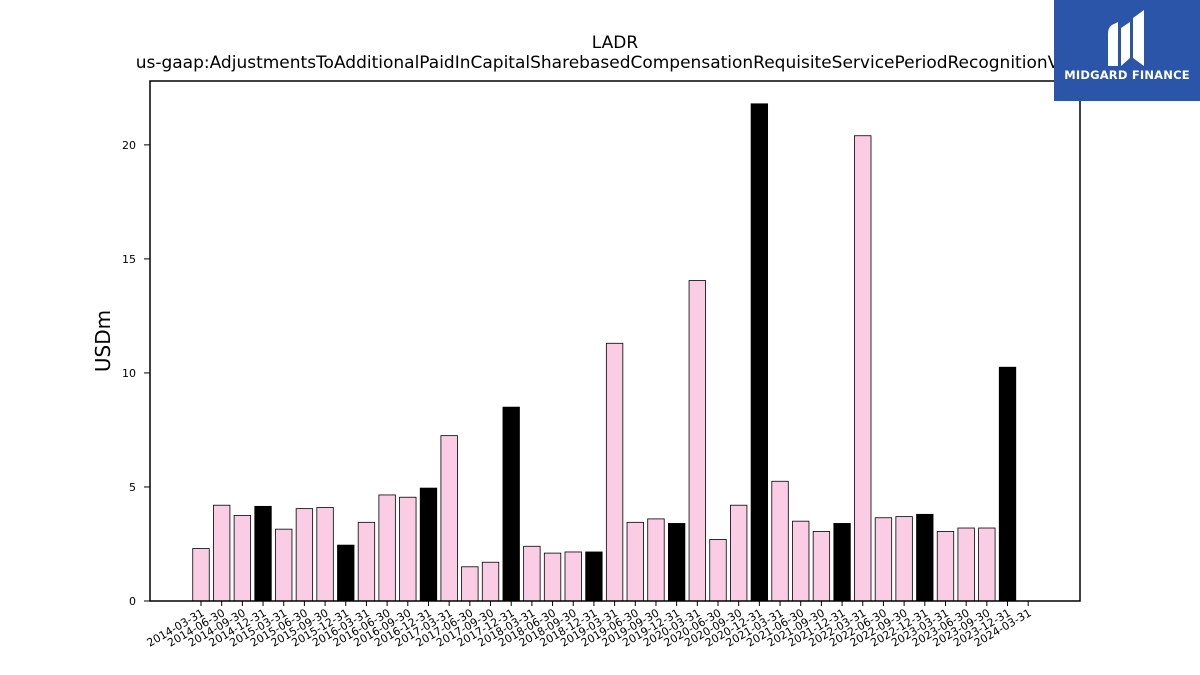  I want to click on chart-title: LADR, so click(615, 43).